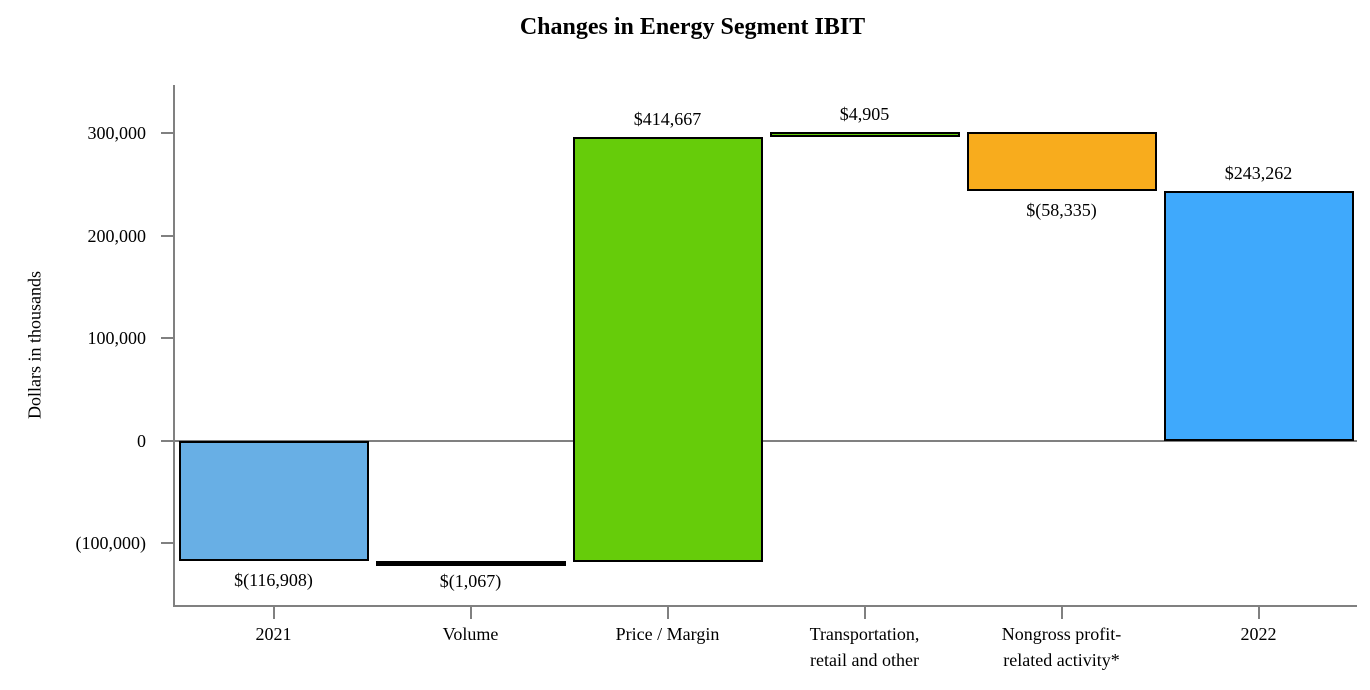  What do you see at coordinates (1061, 647) in the screenshot?
I see `x-category-label: Nongross profit- related activity*` at bounding box center [1061, 647].